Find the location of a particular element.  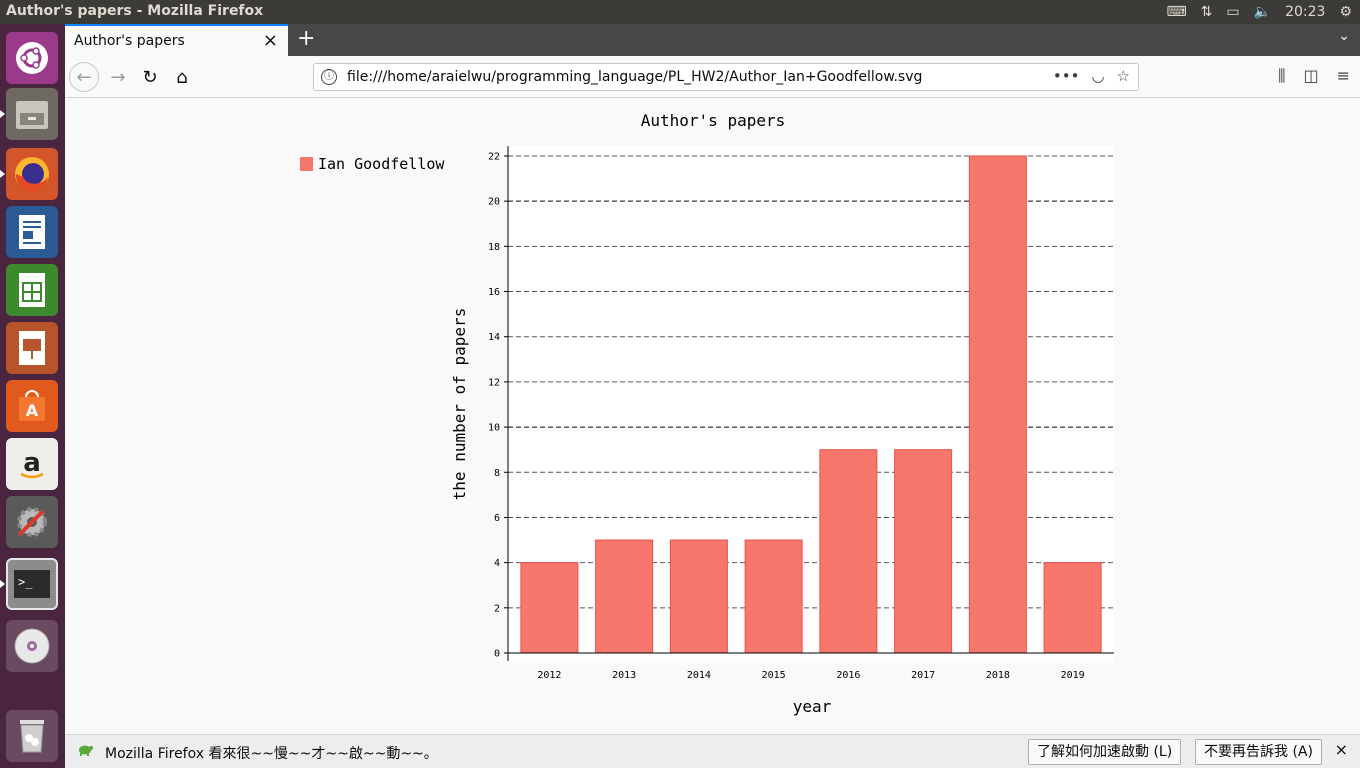

menu-icon: ≡ is located at coordinates (1343, 76).